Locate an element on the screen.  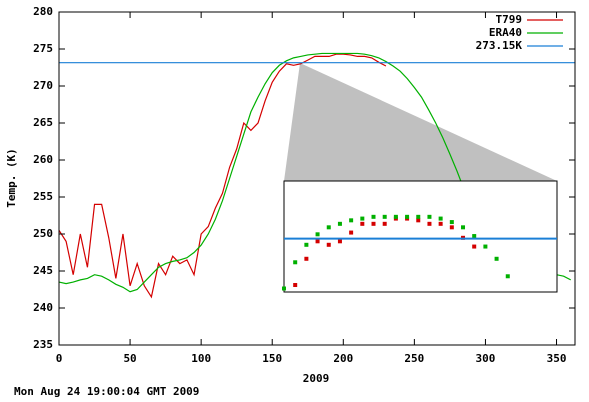
legend-label: T799 is located at coordinates (509, 19).